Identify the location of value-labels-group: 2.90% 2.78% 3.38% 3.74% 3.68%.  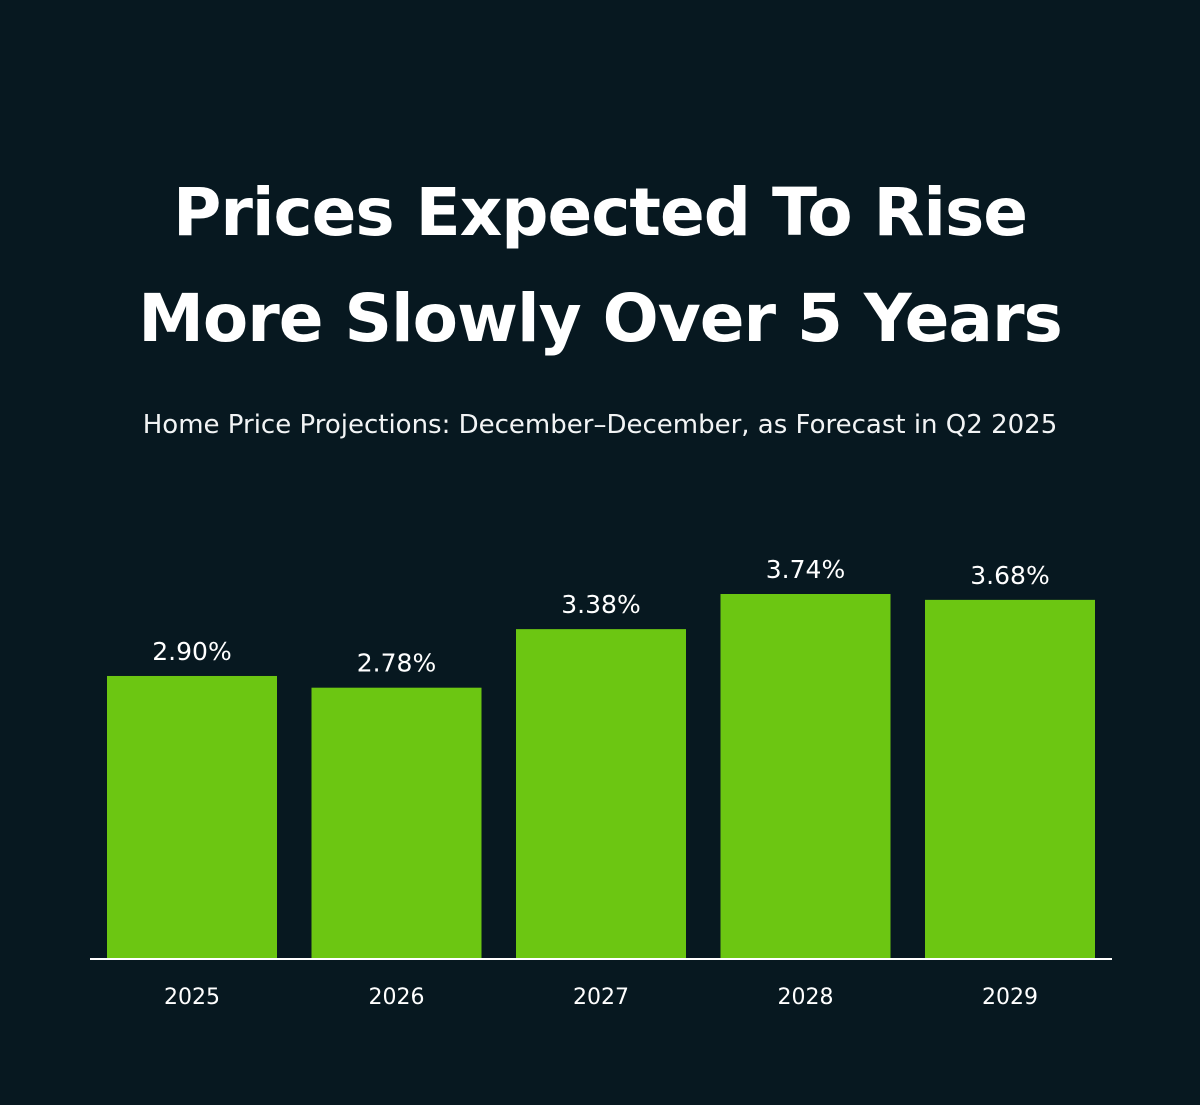
(600, 616).